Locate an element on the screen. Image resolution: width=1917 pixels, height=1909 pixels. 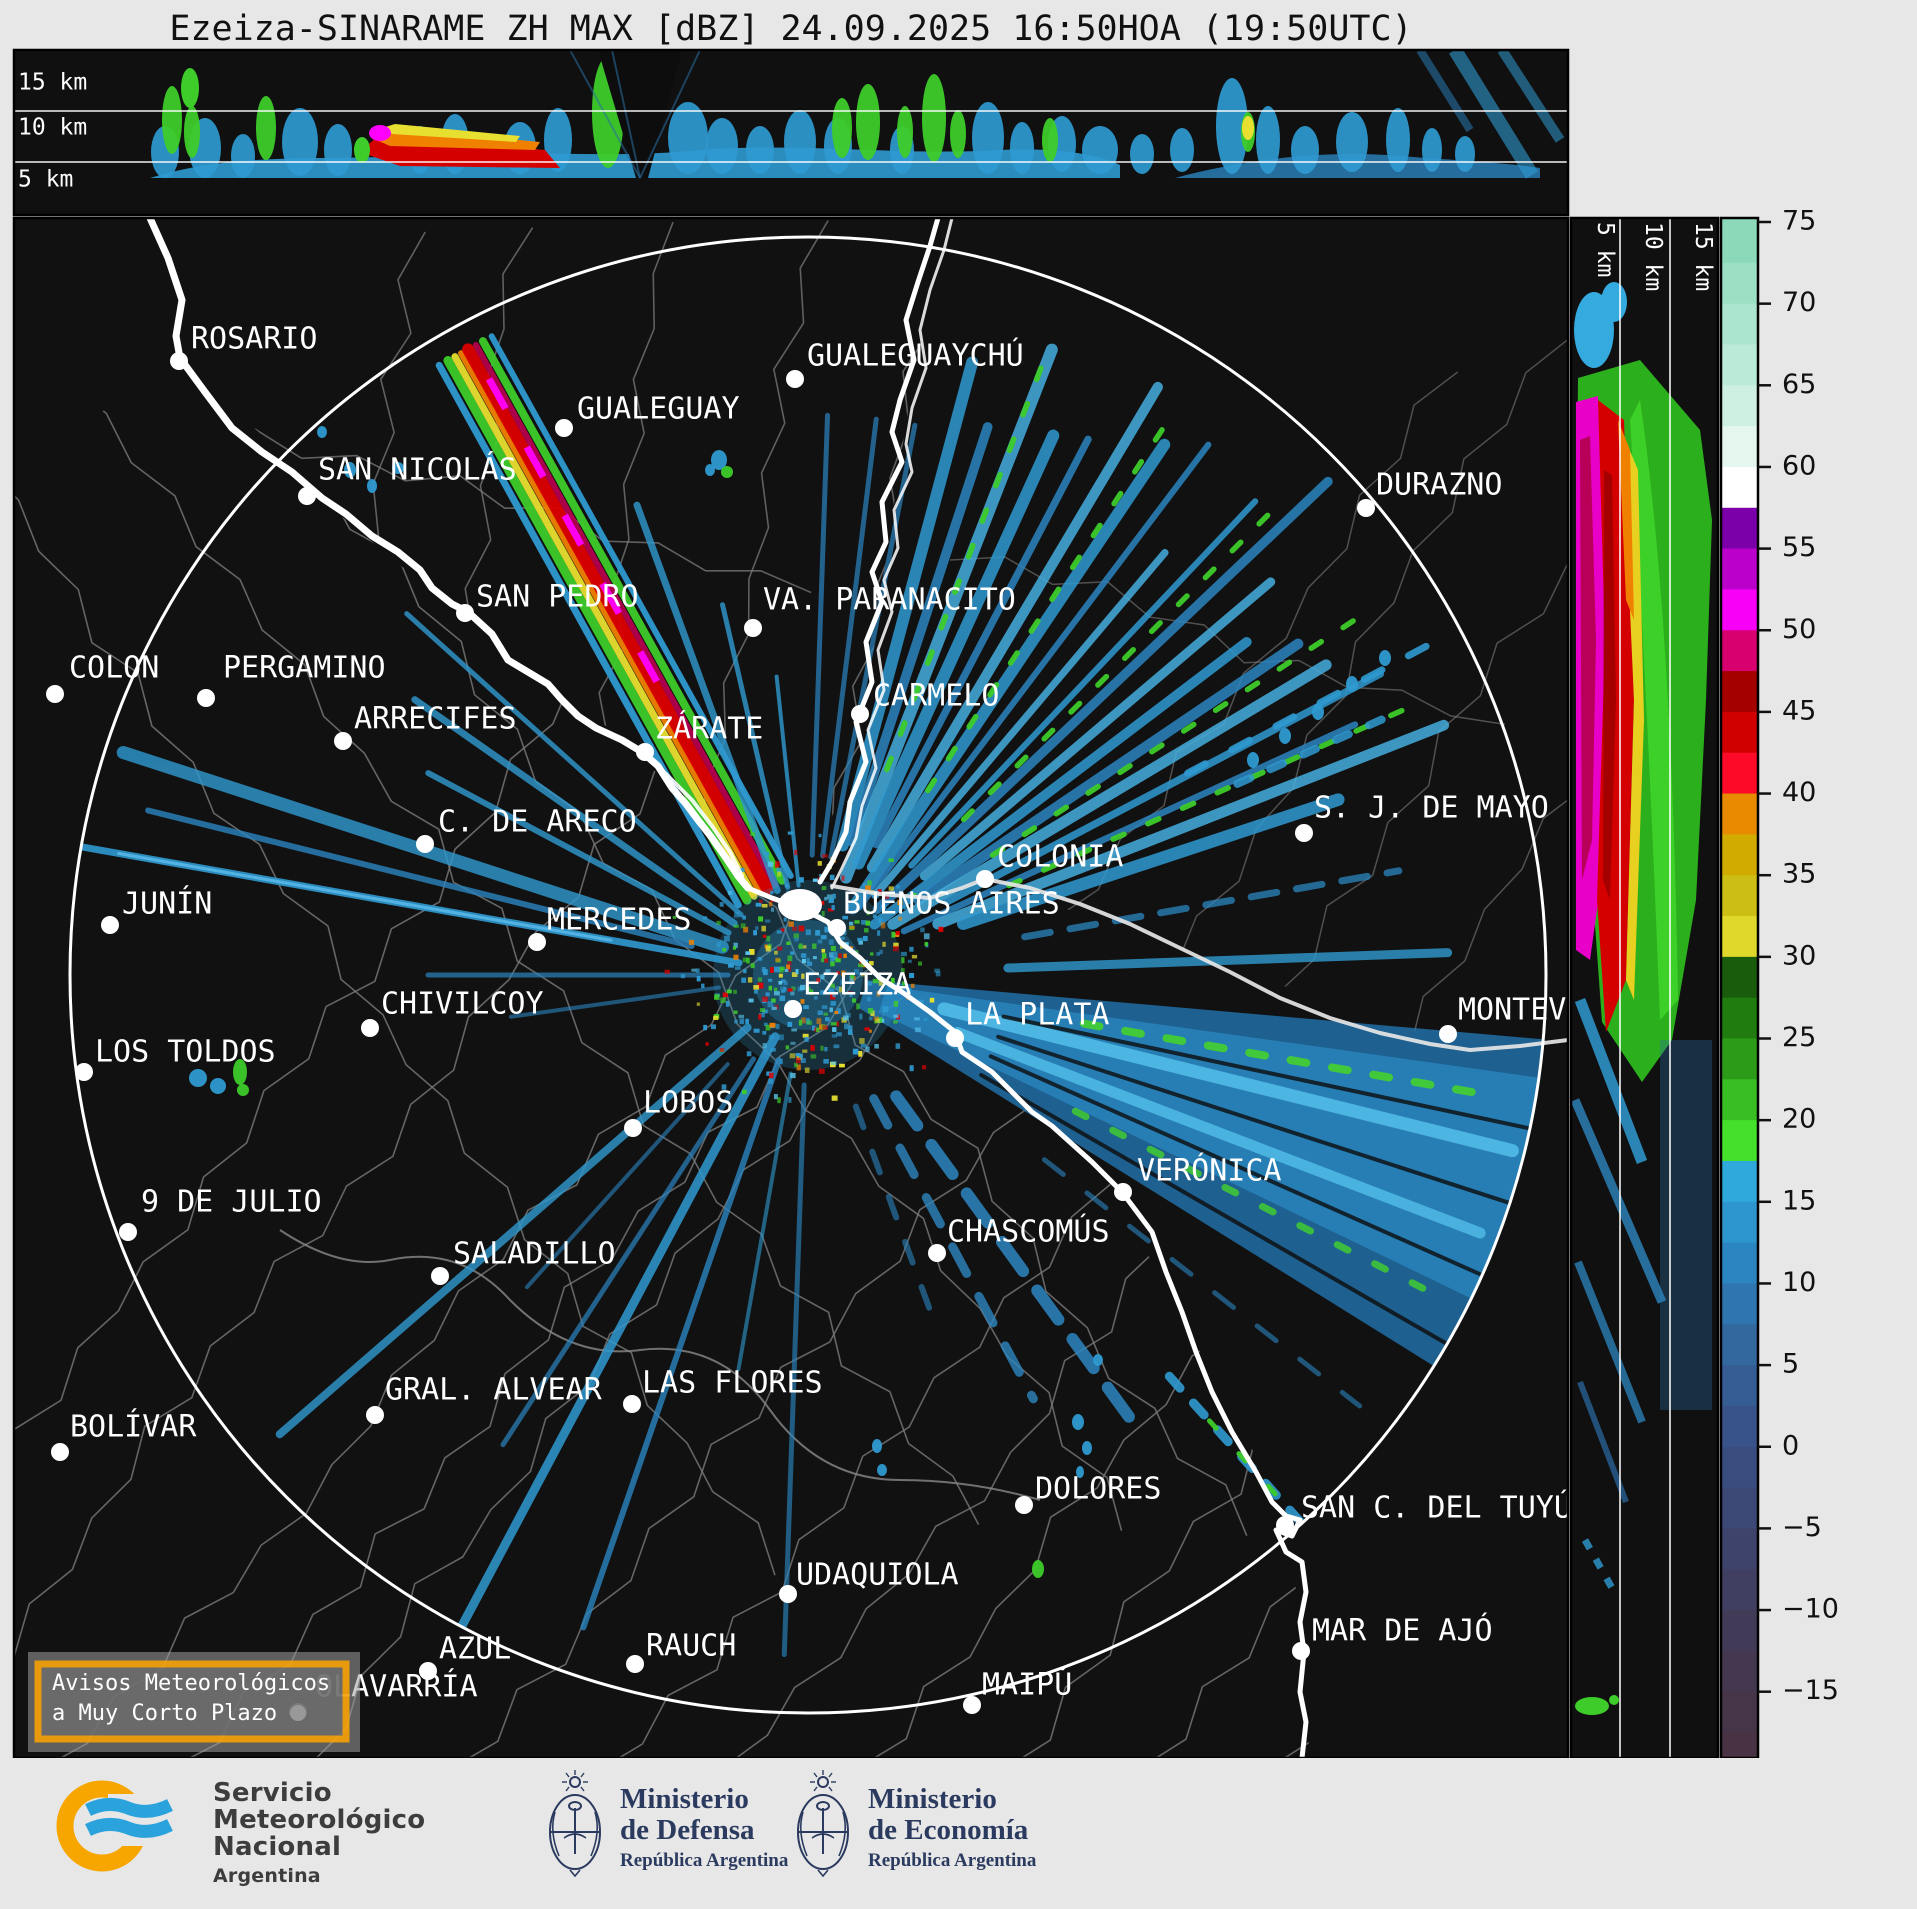
city-marker: EZEIZA is located at coordinates (847, 993).